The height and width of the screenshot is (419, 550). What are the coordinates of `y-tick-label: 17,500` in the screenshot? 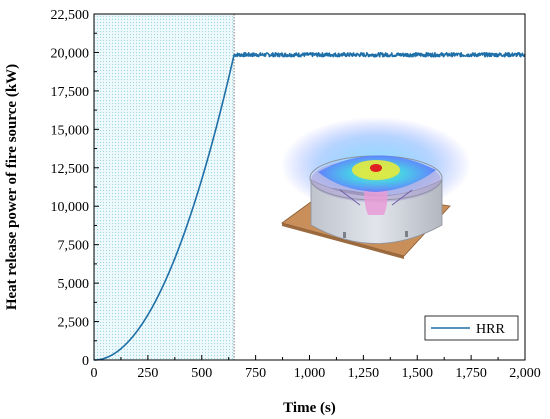 It's located at (70, 92).